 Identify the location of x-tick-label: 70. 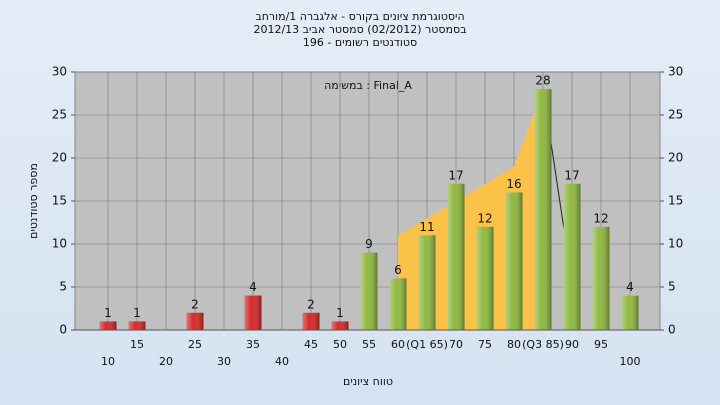
(456, 344).